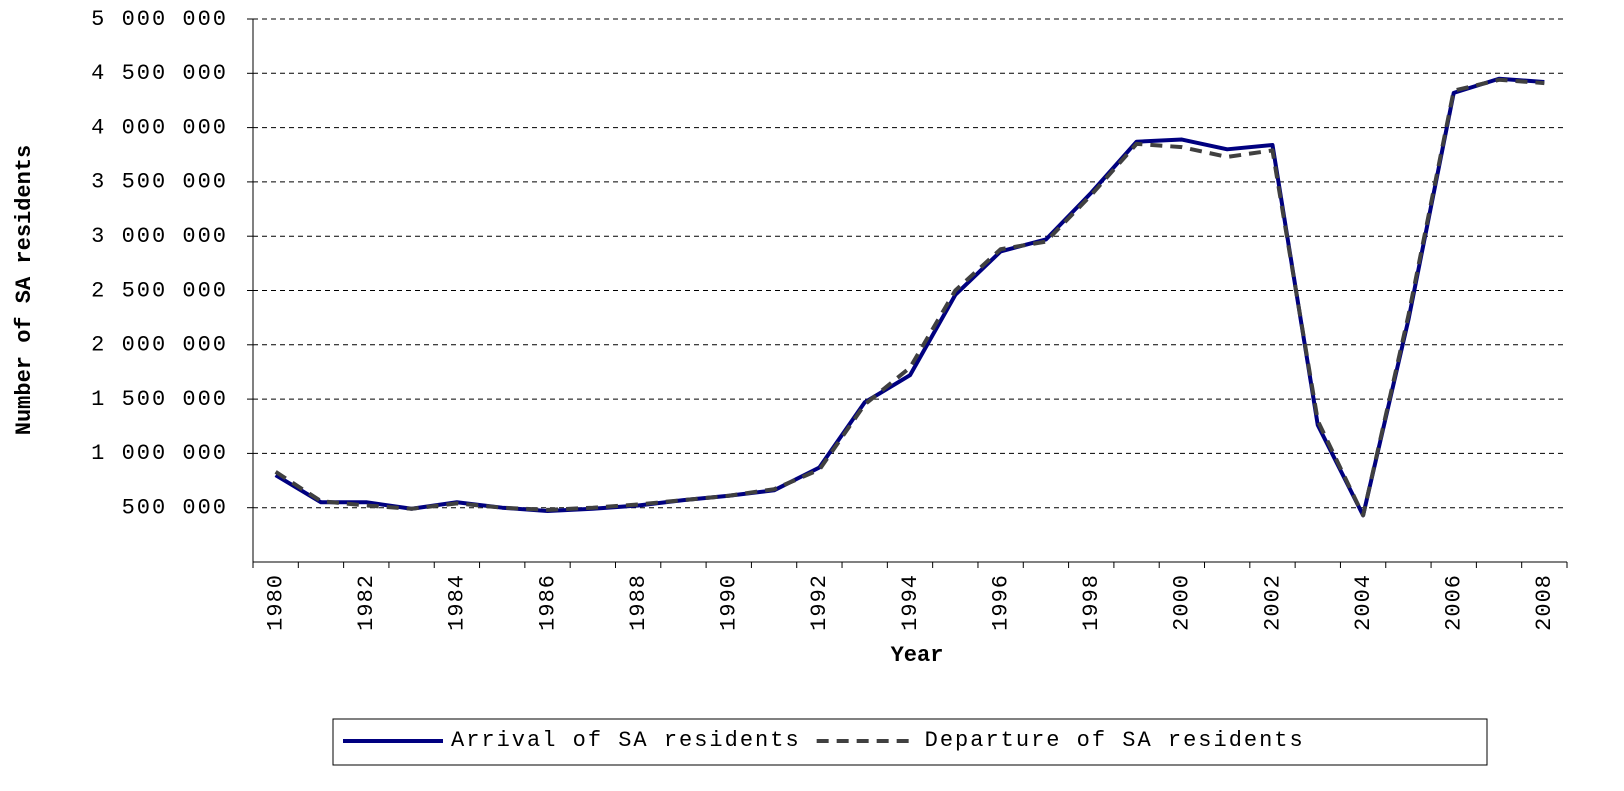 Image resolution: width=1624 pixels, height=791 pixels. Describe the element at coordinates (638, 602) in the screenshot. I see `x-tick-label: 1988` at that location.